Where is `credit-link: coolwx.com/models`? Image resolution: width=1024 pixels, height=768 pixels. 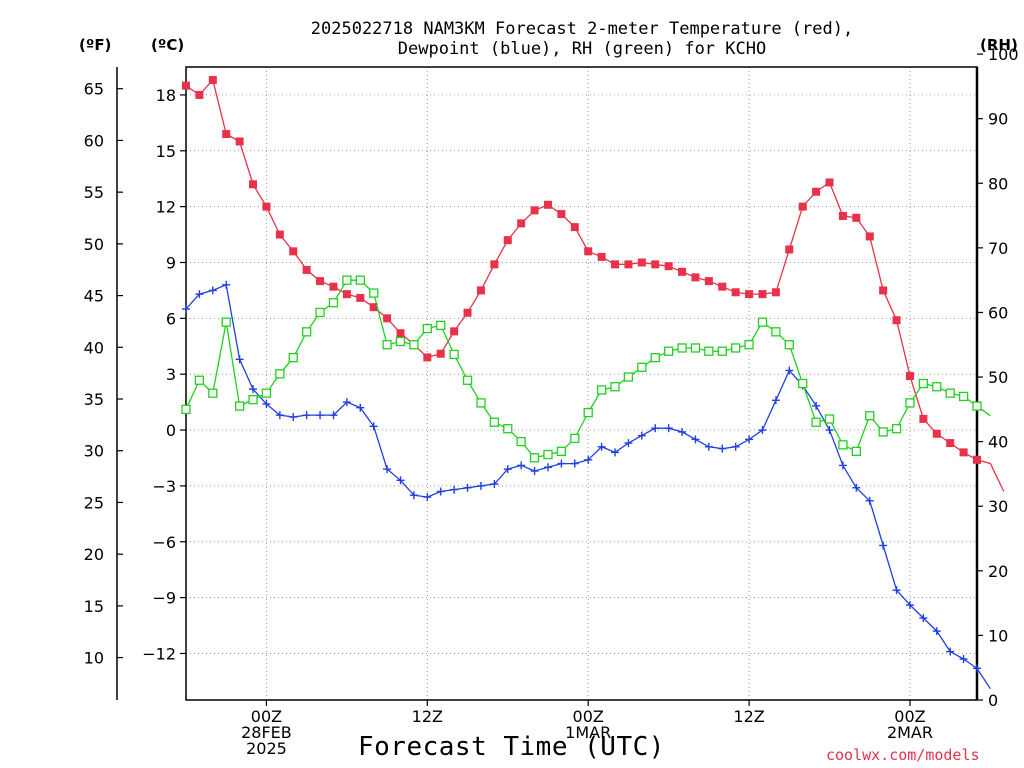
credit-link: coolwx.com/models is located at coordinates (903, 755).